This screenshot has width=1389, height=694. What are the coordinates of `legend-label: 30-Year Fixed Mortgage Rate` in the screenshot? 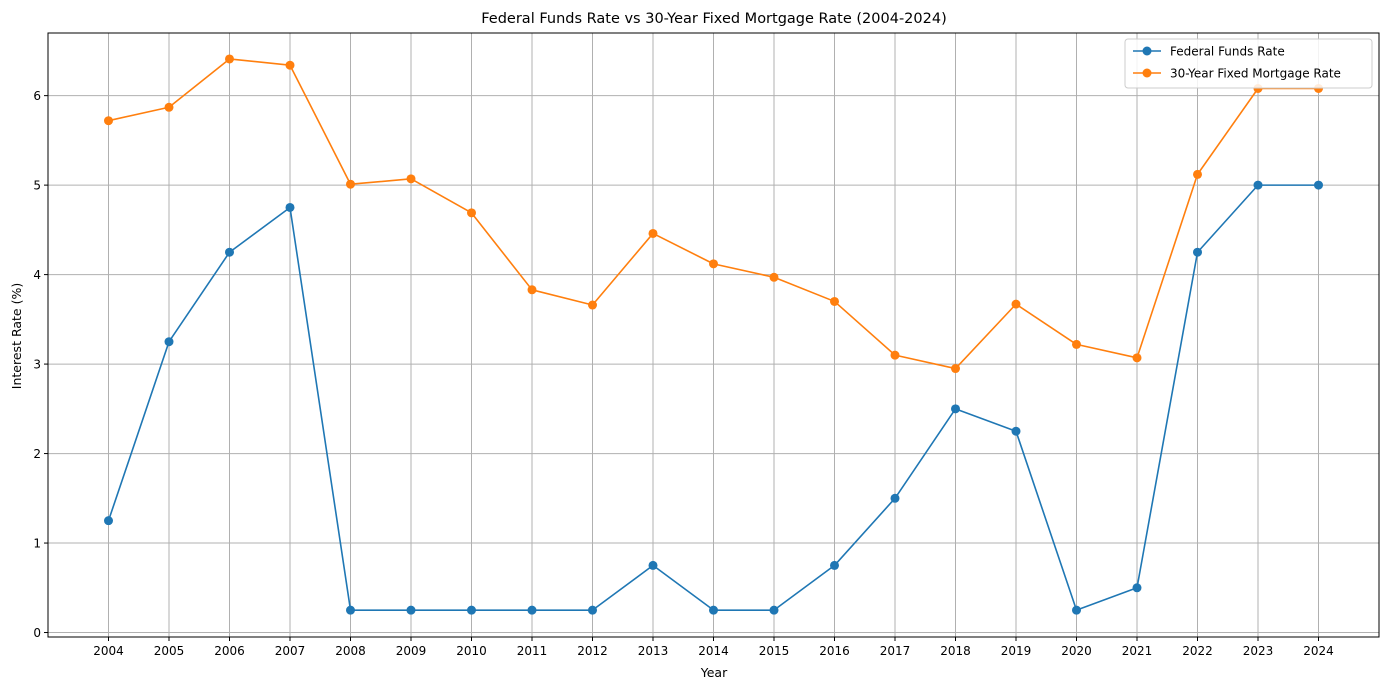 It's located at (1255, 74).